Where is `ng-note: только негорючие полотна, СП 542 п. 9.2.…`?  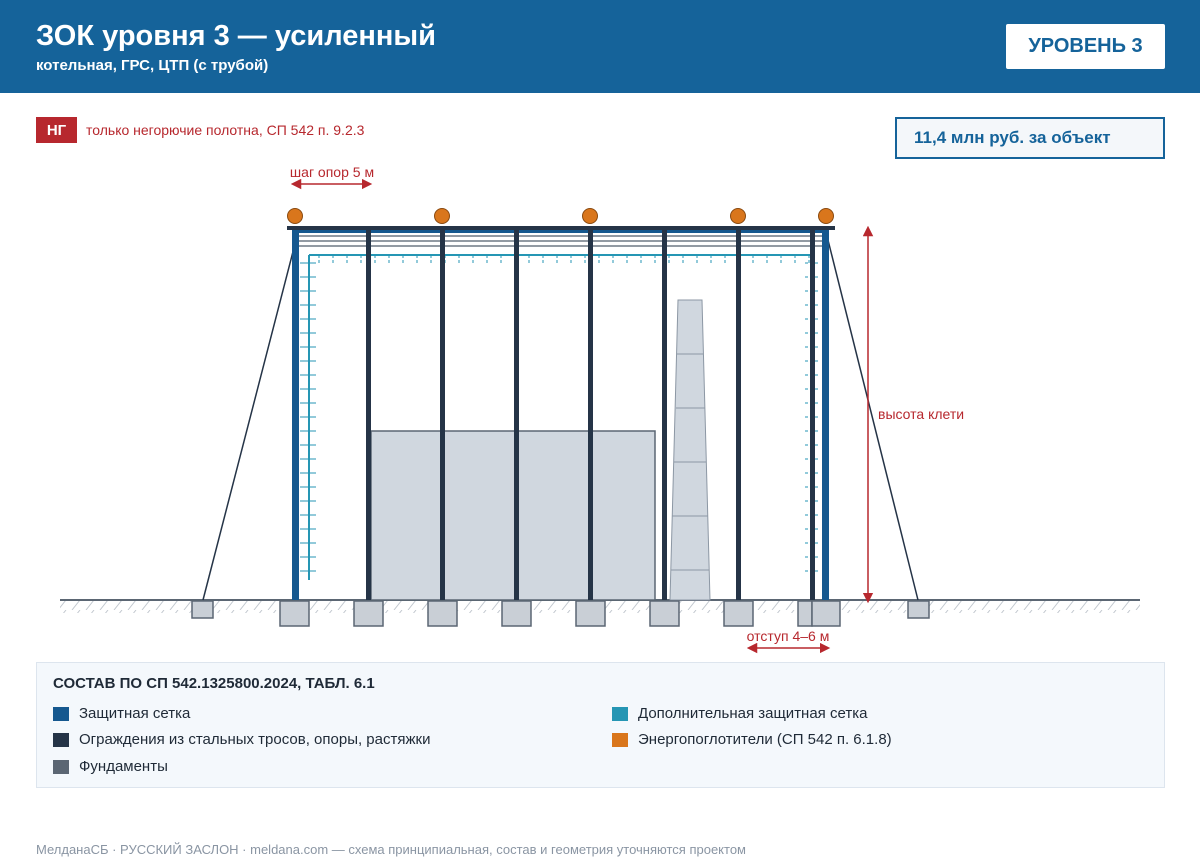
ng-note: только негорючие полотна, СП 542 п. 9.2.… is located at coordinates (225, 130).